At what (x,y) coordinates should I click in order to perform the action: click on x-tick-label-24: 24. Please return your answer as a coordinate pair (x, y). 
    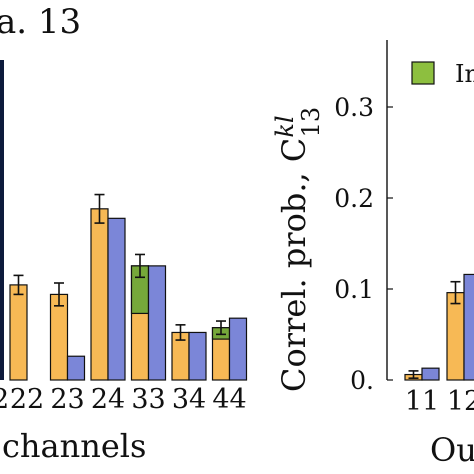
    Looking at the image, I should click on (108, 399).